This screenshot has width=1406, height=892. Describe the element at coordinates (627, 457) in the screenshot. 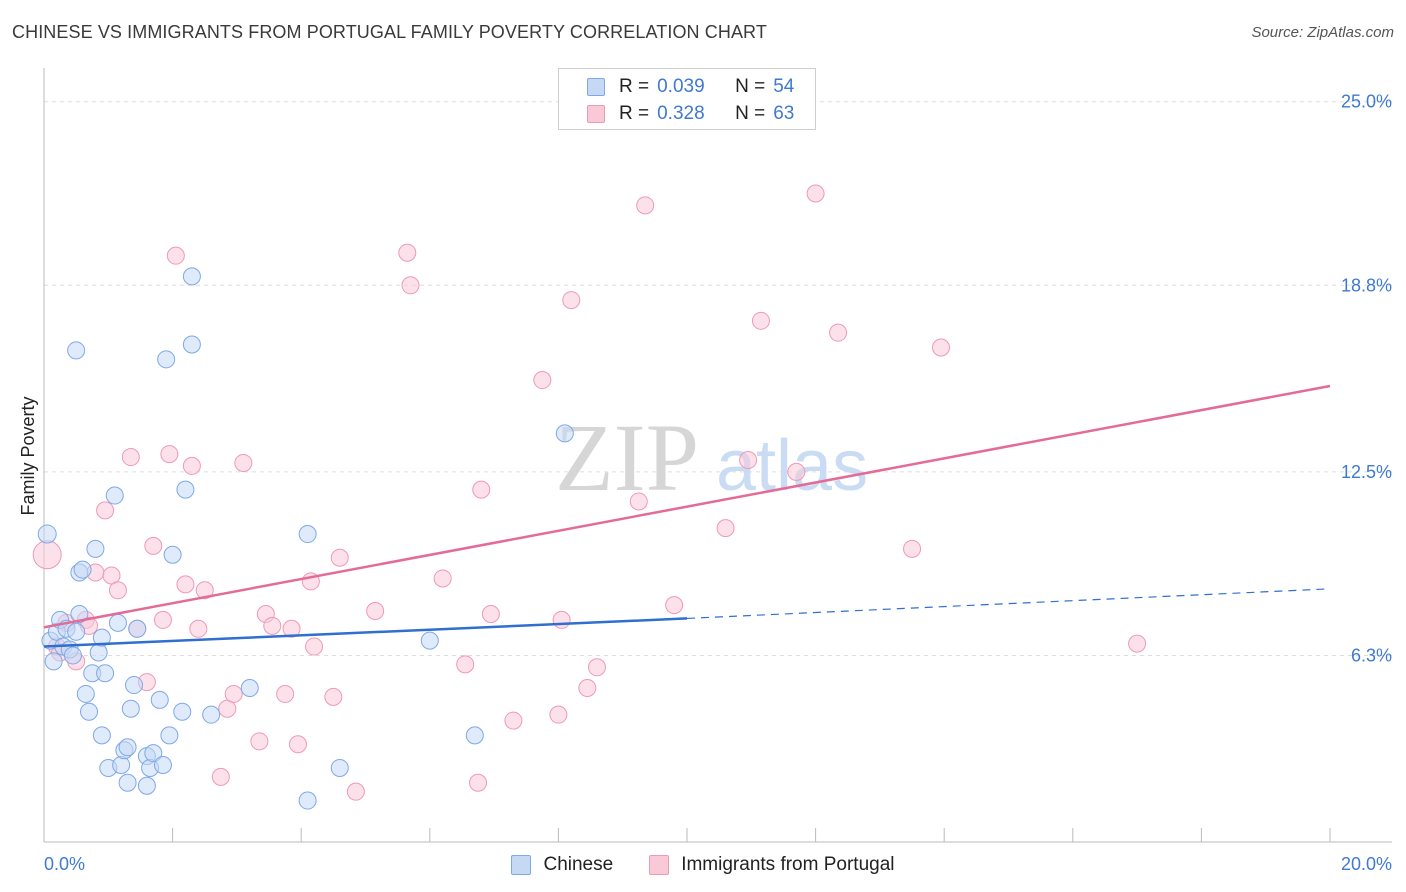

I see `watermark-zip: ZIP` at that location.